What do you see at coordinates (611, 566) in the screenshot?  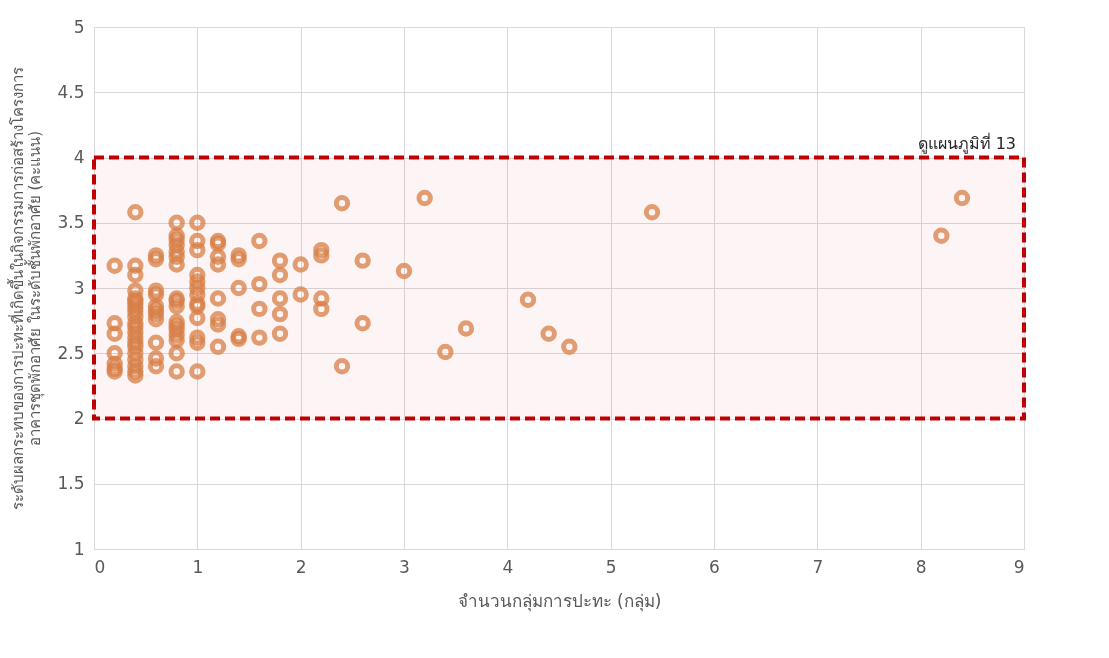 I see `x-tick-label: 5` at bounding box center [611, 566].